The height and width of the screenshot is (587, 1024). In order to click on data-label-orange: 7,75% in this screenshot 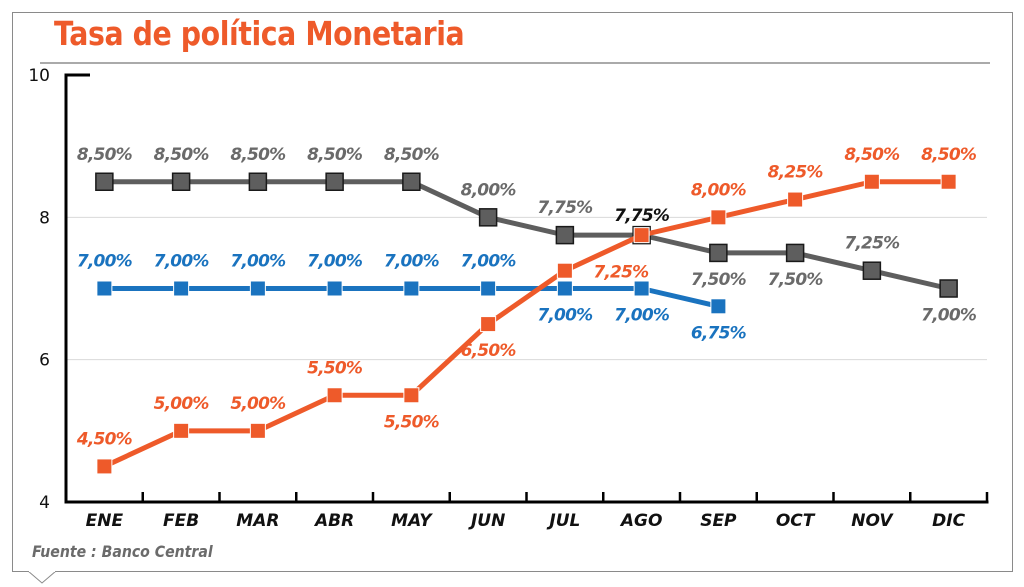, I will do `click(642, 216)`.